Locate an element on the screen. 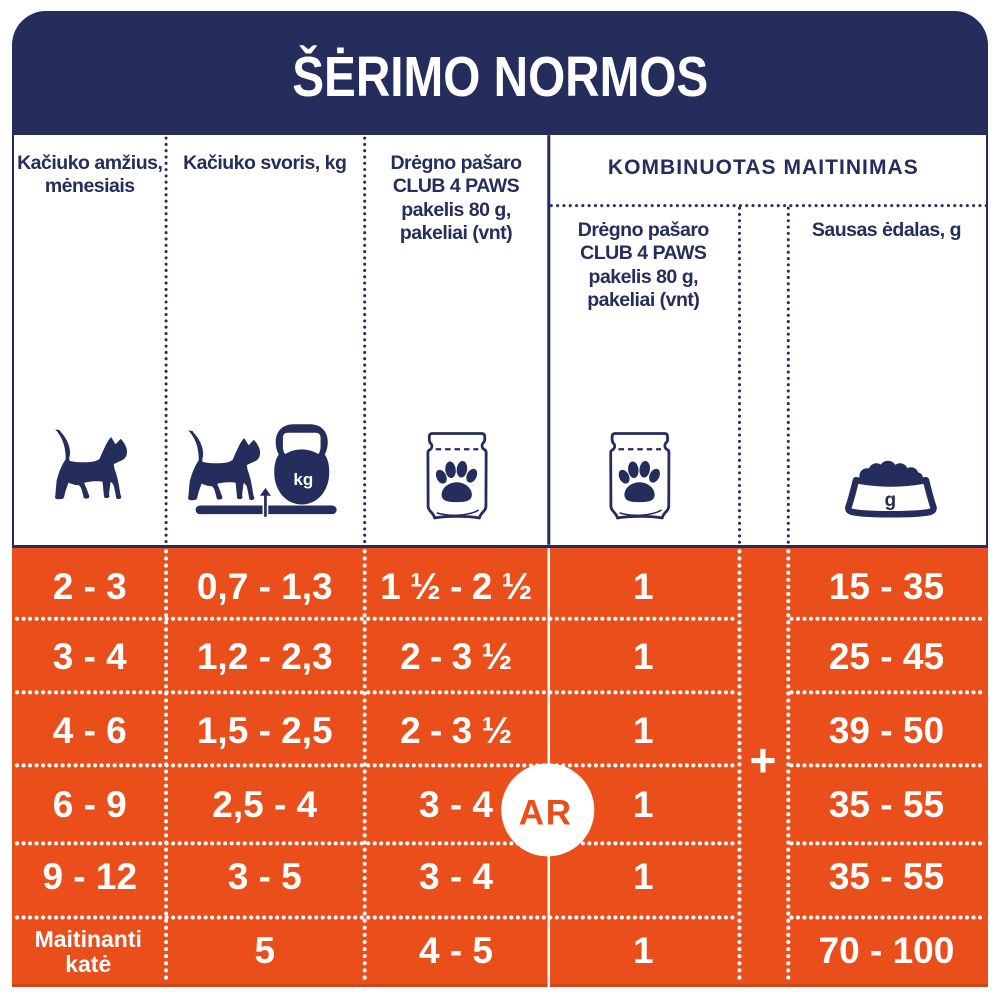 The width and height of the screenshot is (1000, 1000). svg-text: AR is located at coordinates (545, 812).